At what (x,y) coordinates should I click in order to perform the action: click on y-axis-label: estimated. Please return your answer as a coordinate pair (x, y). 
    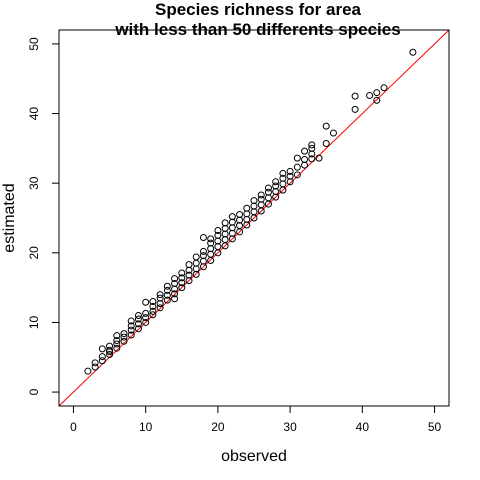
    Looking at the image, I should click on (9, 217).